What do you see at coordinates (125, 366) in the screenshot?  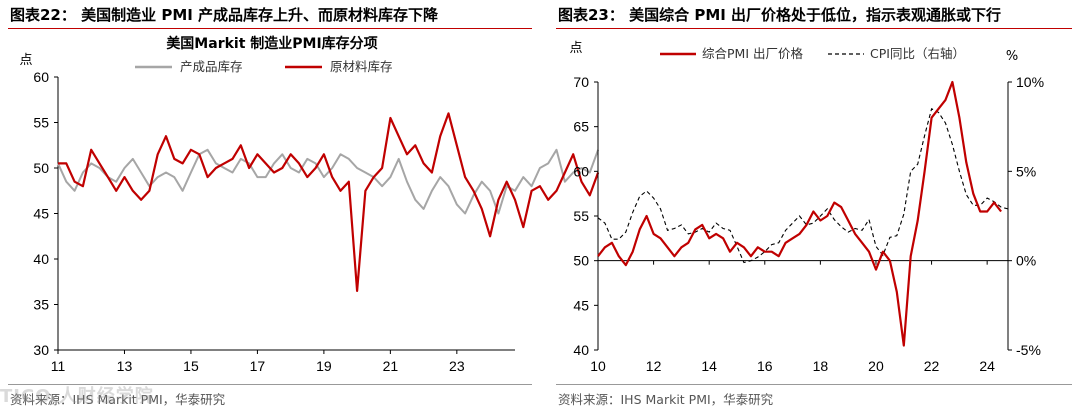 I see `left-x-tick-label: 13` at bounding box center [125, 366].